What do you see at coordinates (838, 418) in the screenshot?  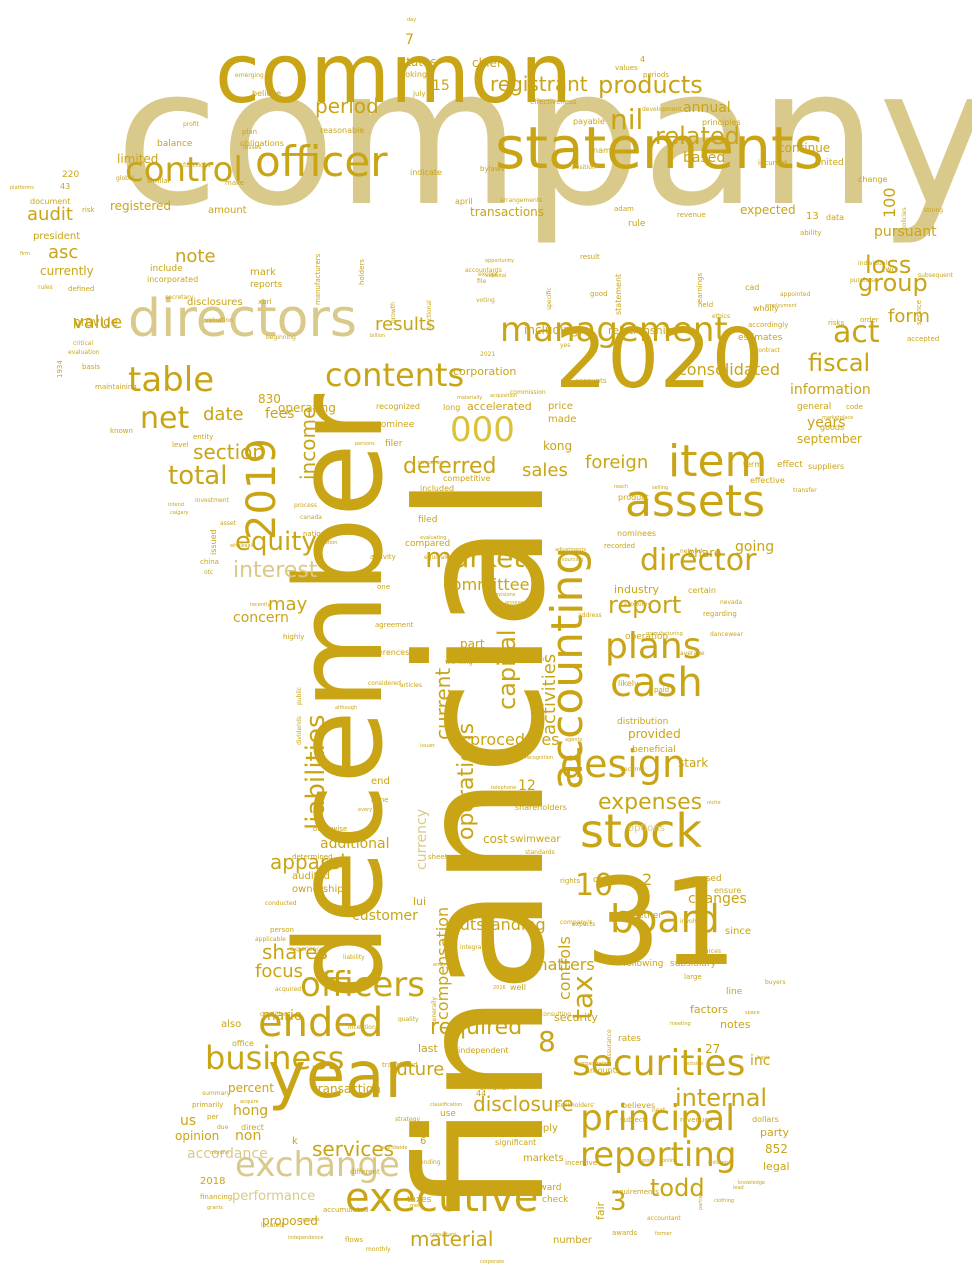 I see `cloud-word: marketplace` at bounding box center [838, 418].